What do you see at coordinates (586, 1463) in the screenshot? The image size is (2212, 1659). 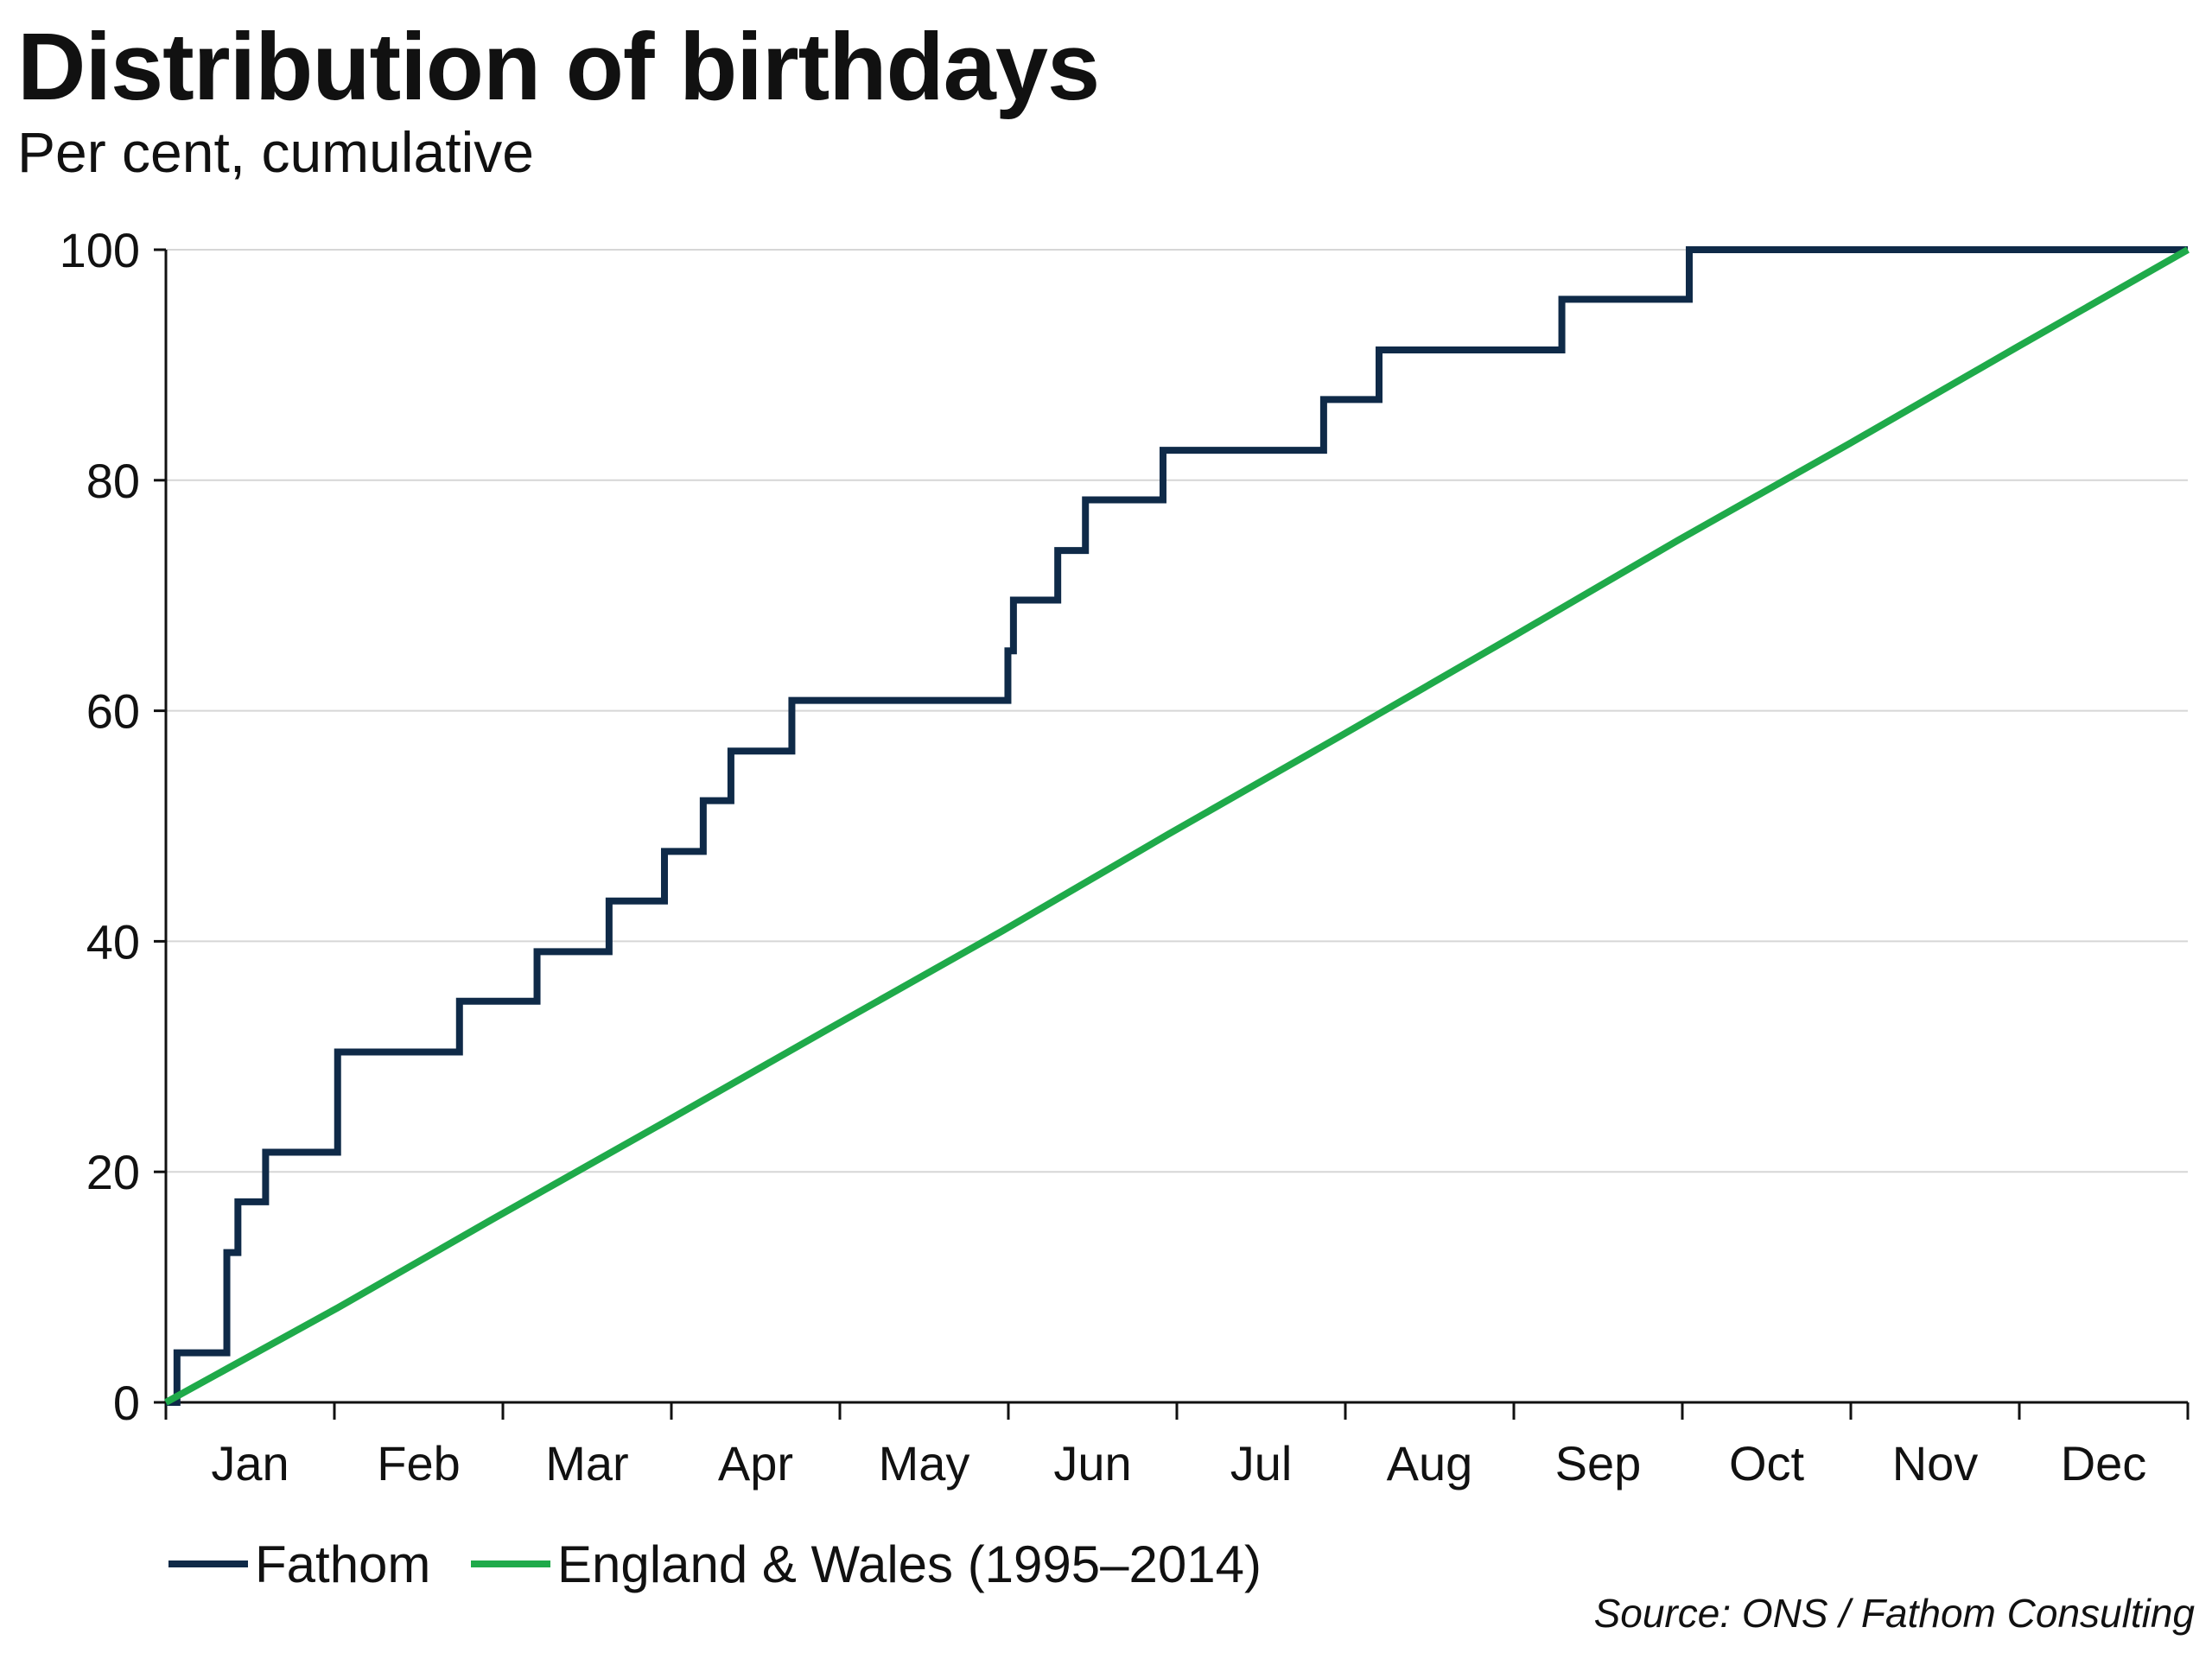 I see `x-tick-label: Mar` at bounding box center [586, 1463].